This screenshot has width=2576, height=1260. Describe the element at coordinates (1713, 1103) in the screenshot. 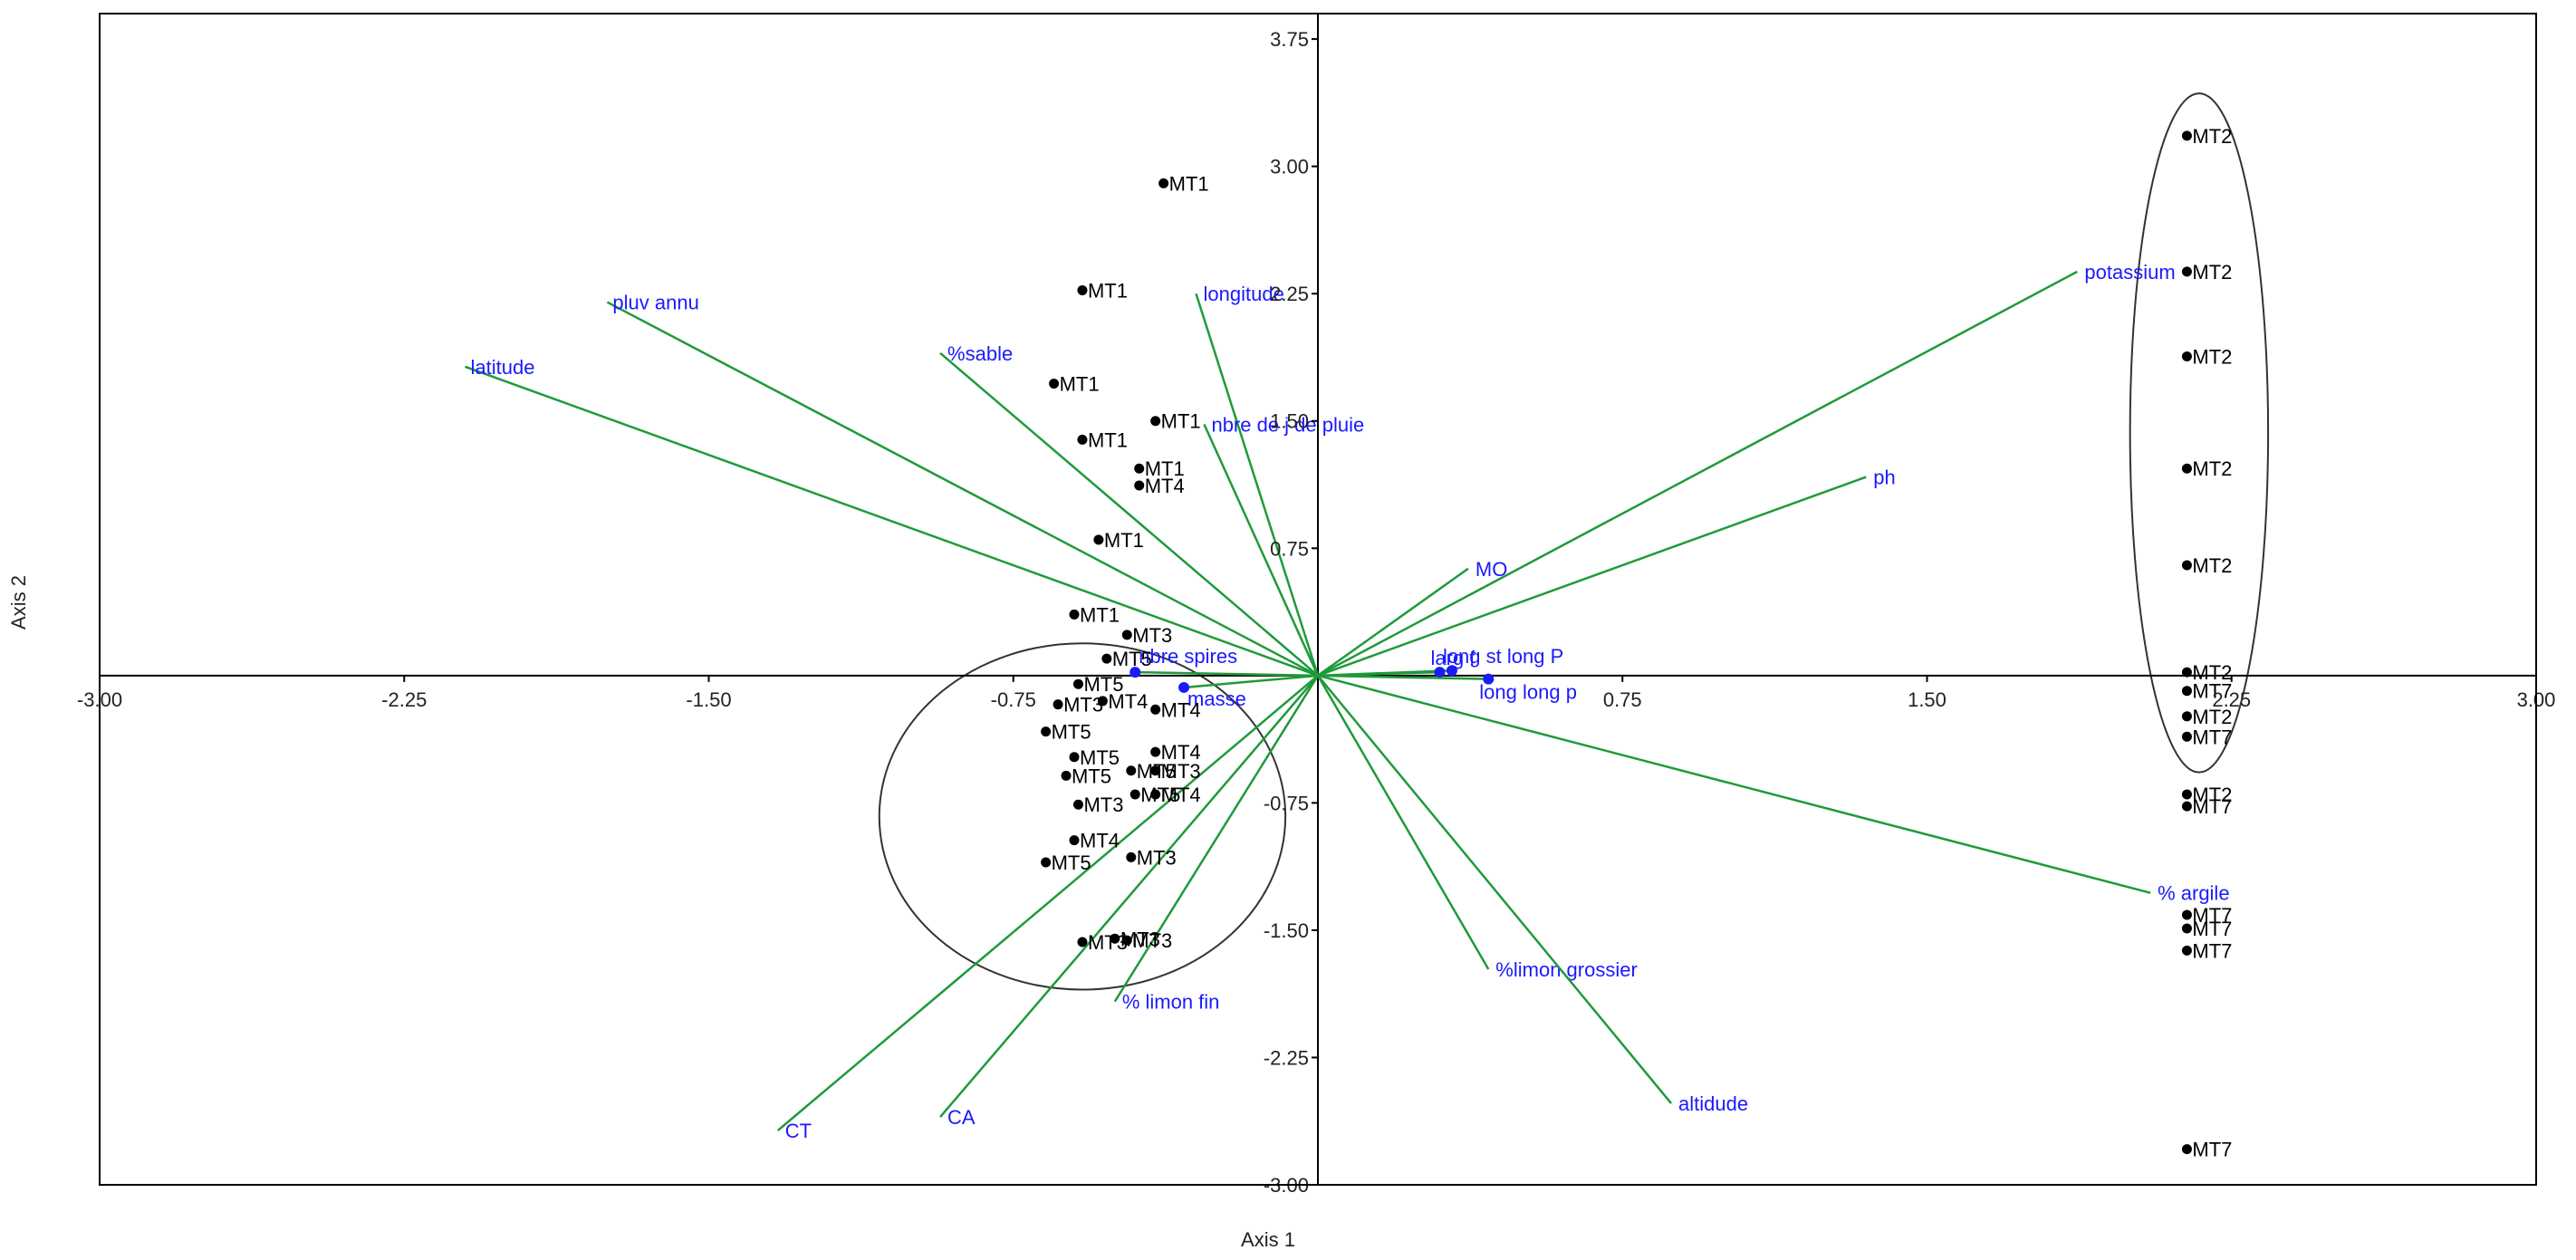

I see `vector-label: altidude` at that location.